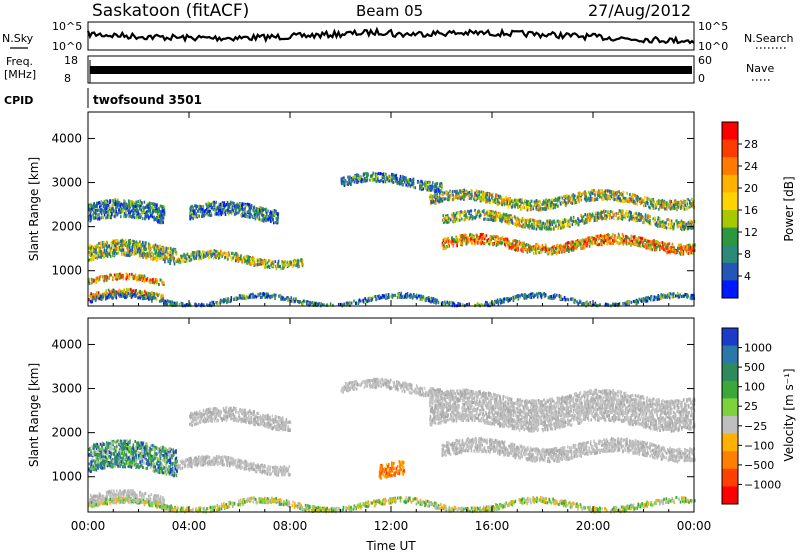 The width and height of the screenshot is (800, 554). What do you see at coordinates (389, 11) in the screenshot?
I see `beam-title: Beam 05` at bounding box center [389, 11].